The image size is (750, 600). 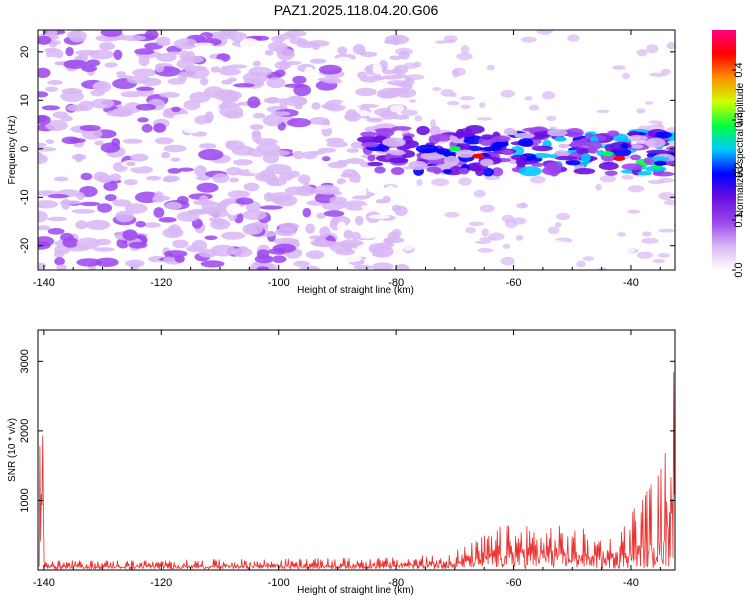 What do you see at coordinates (560, 139) in the screenshot?
I see `heatmap-peak` at bounding box center [560, 139].